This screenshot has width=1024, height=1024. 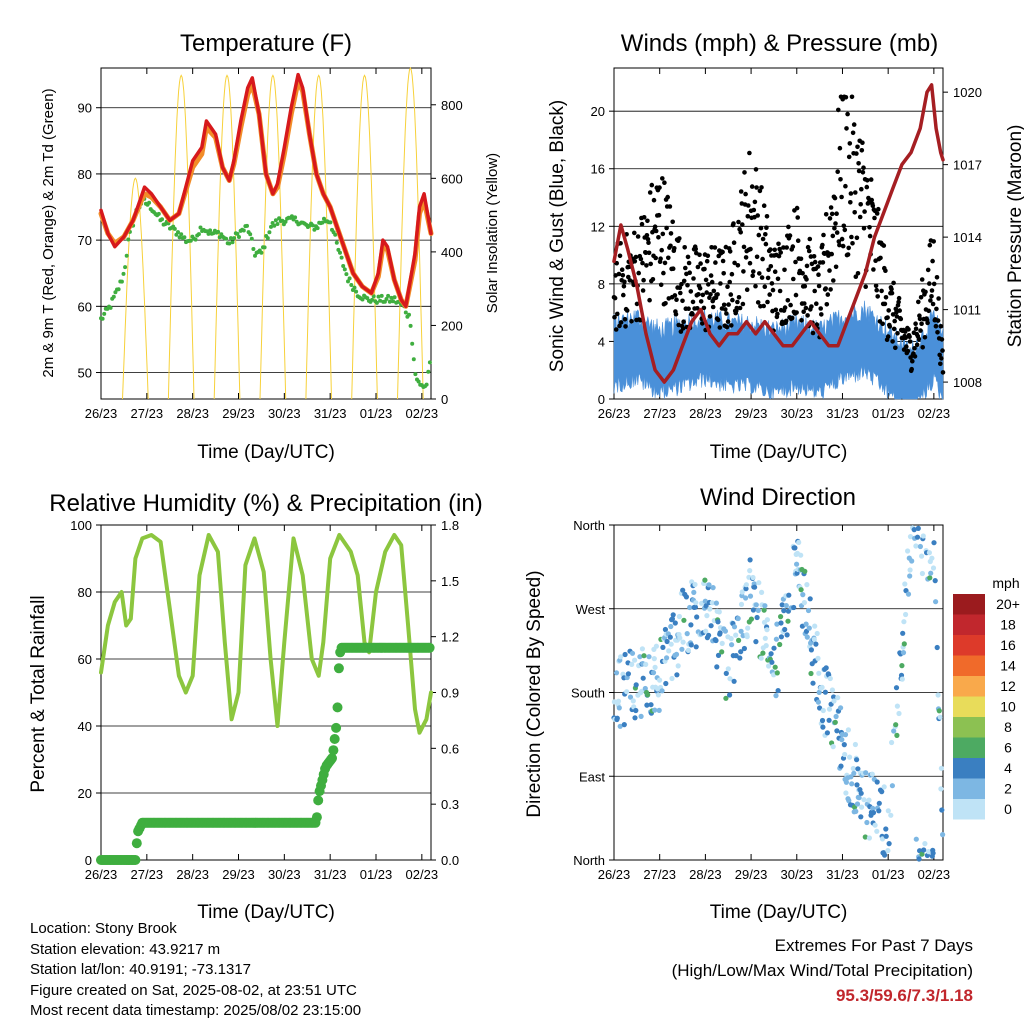 I want to click on temperature-xlabel: Time (Day/UTC), so click(x=266, y=452).